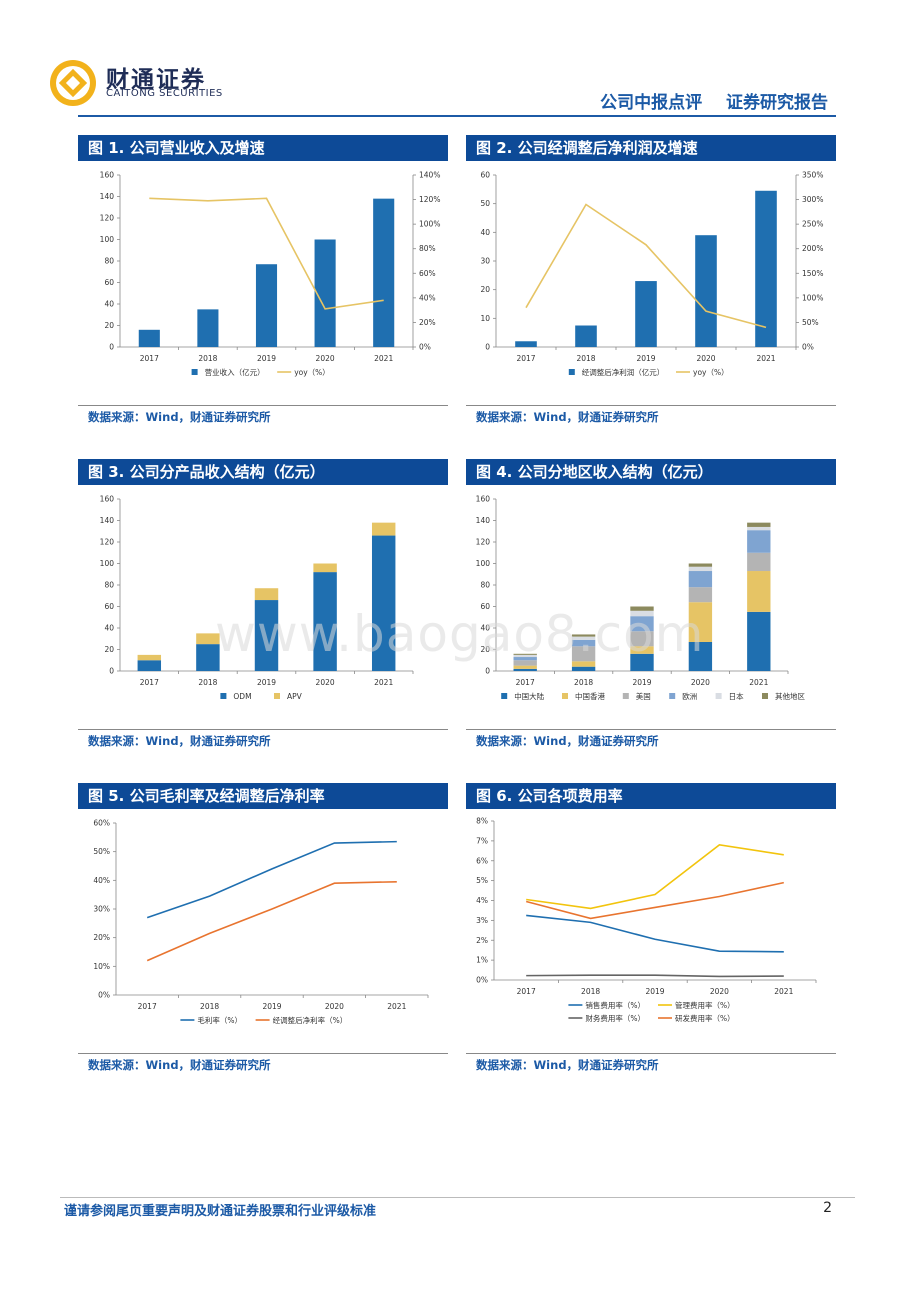  I want to click on y2-tick-label: 20%, so click(427, 322).